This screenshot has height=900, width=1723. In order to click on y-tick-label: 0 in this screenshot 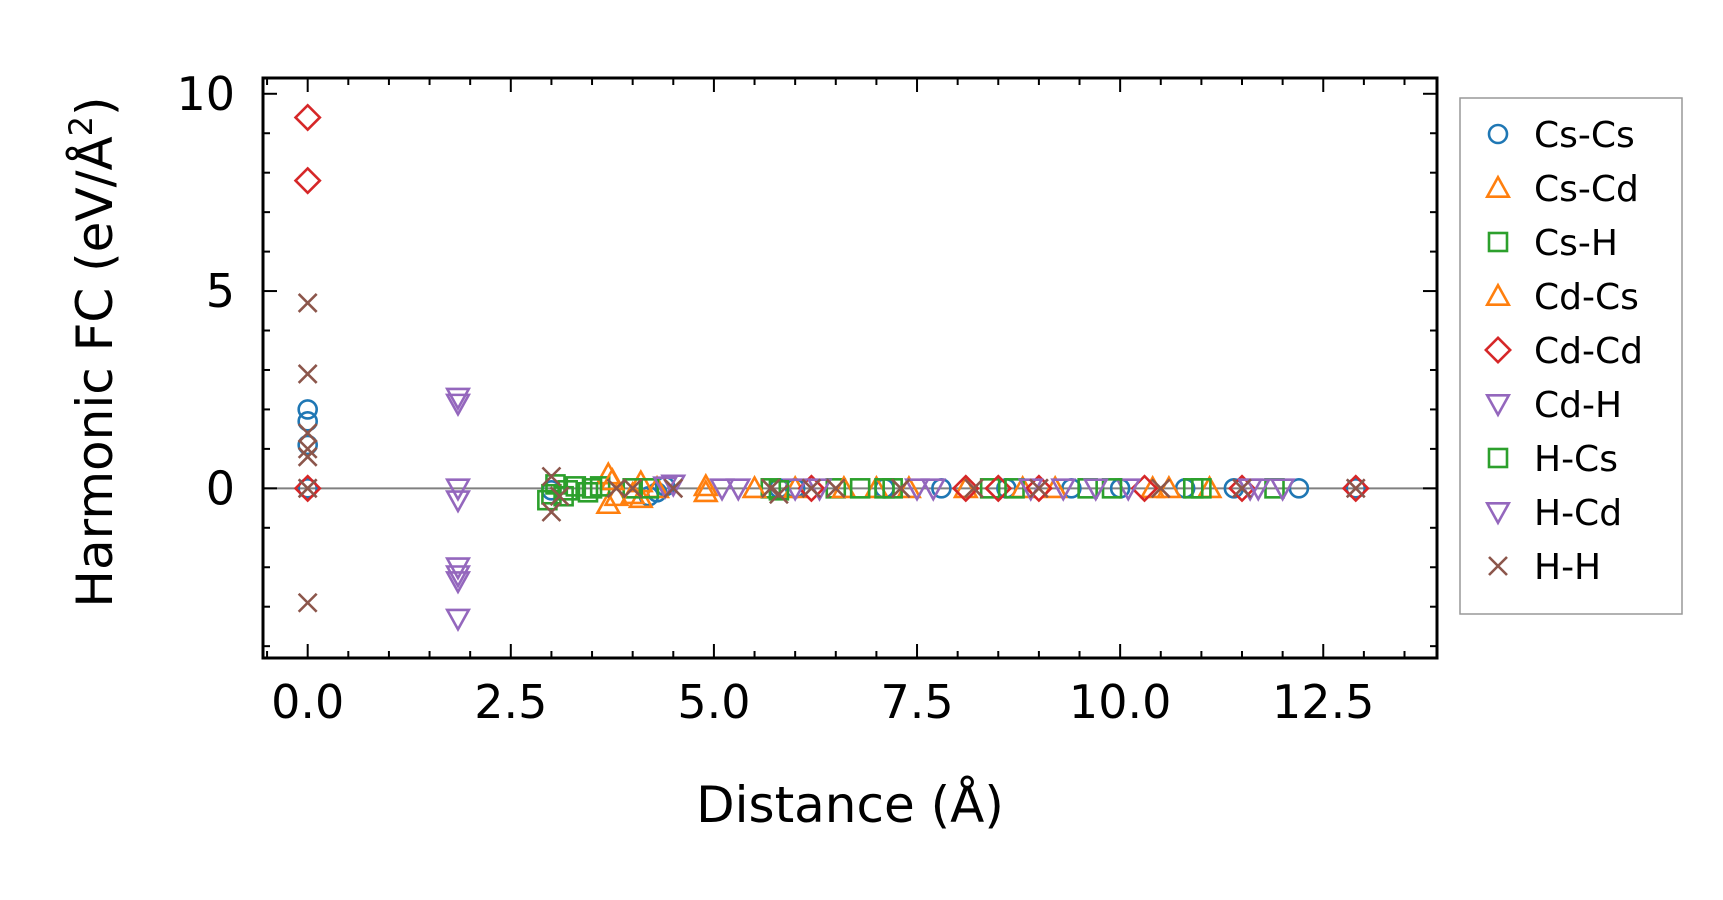, I will do `click(220, 488)`.